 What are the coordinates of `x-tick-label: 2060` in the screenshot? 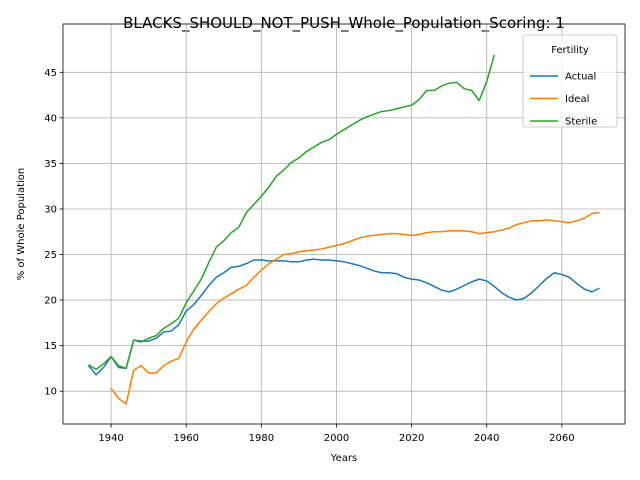 It's located at (561, 438).